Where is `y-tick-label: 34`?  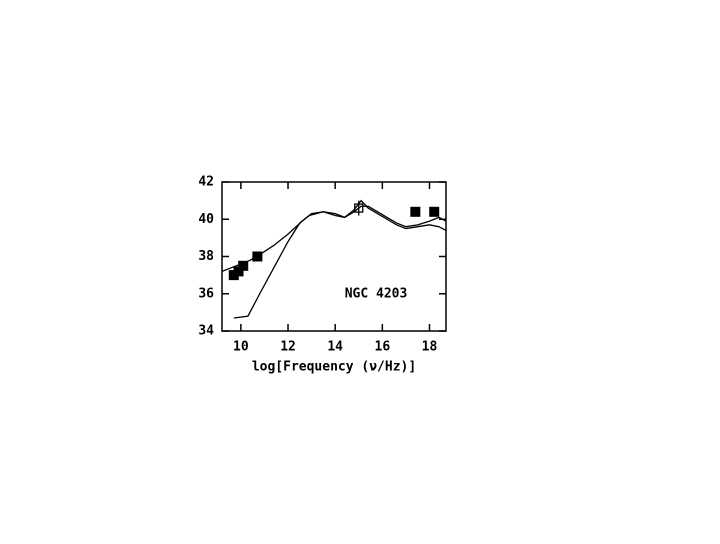
y-tick-label: 34 is located at coordinates (206, 331).